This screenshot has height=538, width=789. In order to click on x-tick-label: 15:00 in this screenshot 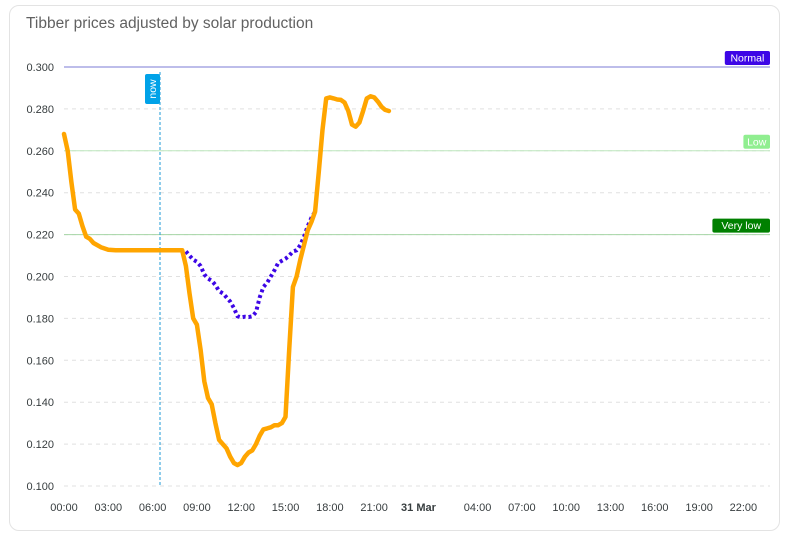, I will do `click(286, 508)`.